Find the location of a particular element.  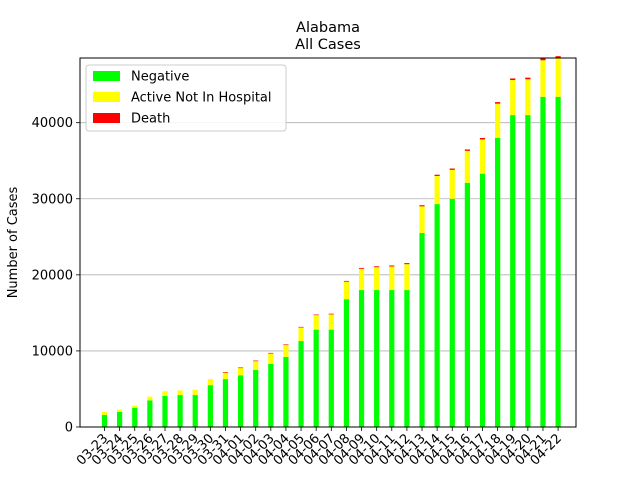

legend-label: Death is located at coordinates (150, 119).